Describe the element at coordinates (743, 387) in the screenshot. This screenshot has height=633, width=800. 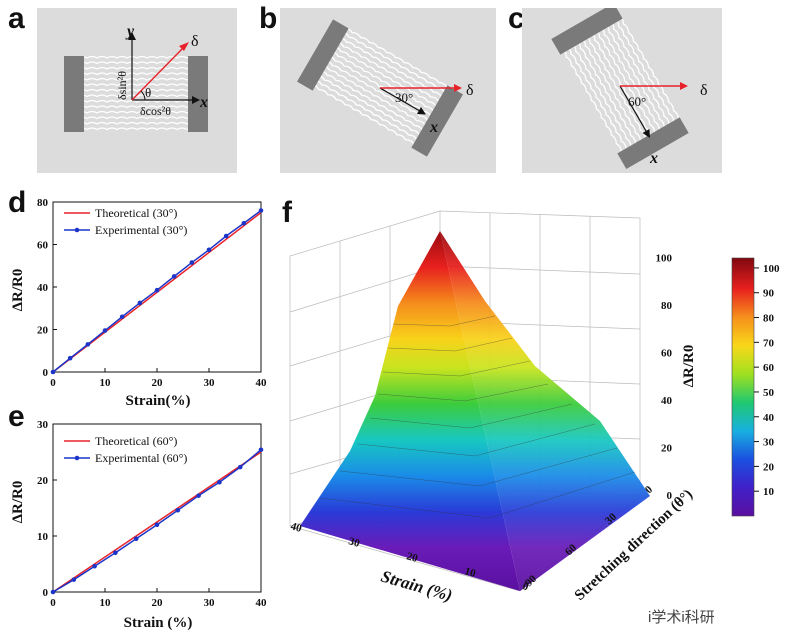
I see `colorbar` at that location.